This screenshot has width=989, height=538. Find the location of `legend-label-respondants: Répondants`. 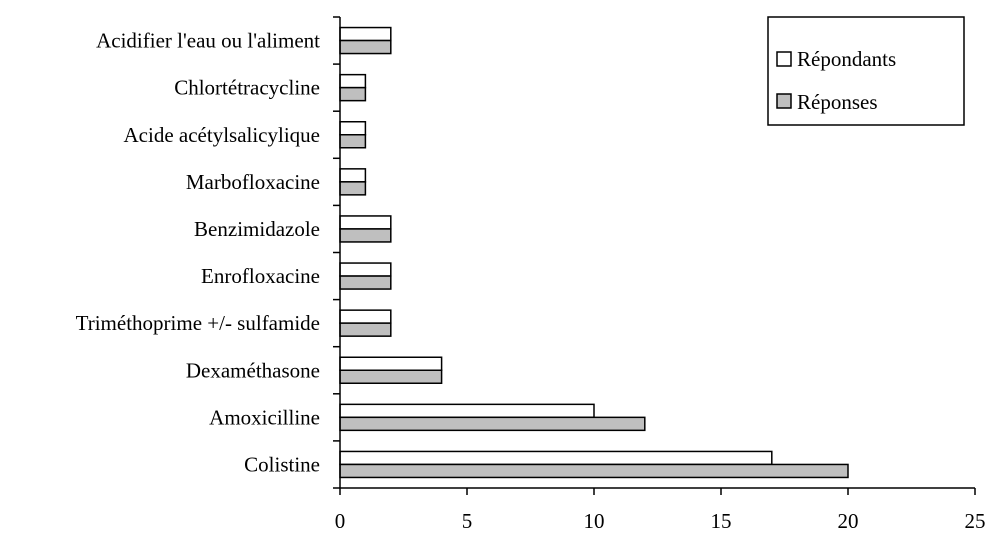

legend-label-respondants: Répondants is located at coordinates (846, 59).